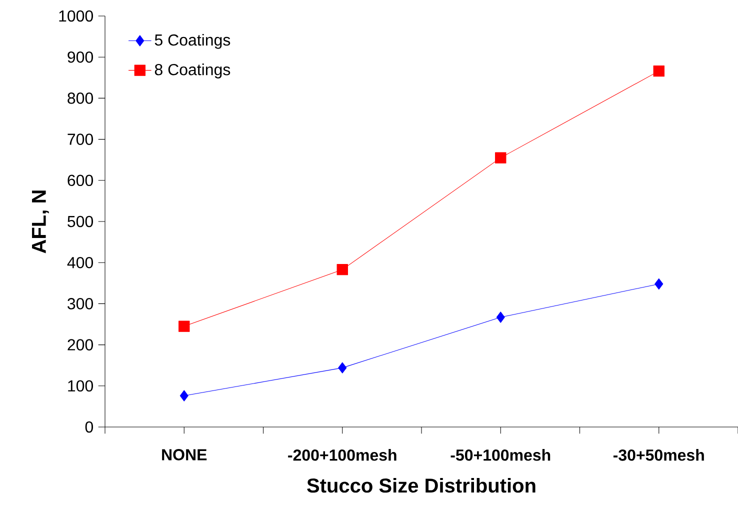  Describe the element at coordinates (192, 71) in the screenshot. I see `legend-label: 8 Coatings` at that location.